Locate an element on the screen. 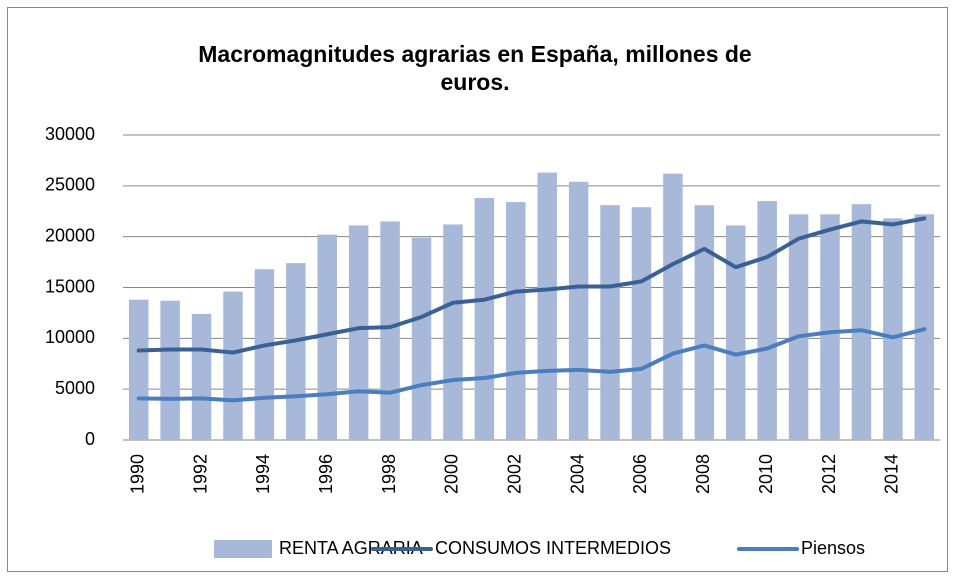  y-tick-label: 5000 is located at coordinates (75, 388).